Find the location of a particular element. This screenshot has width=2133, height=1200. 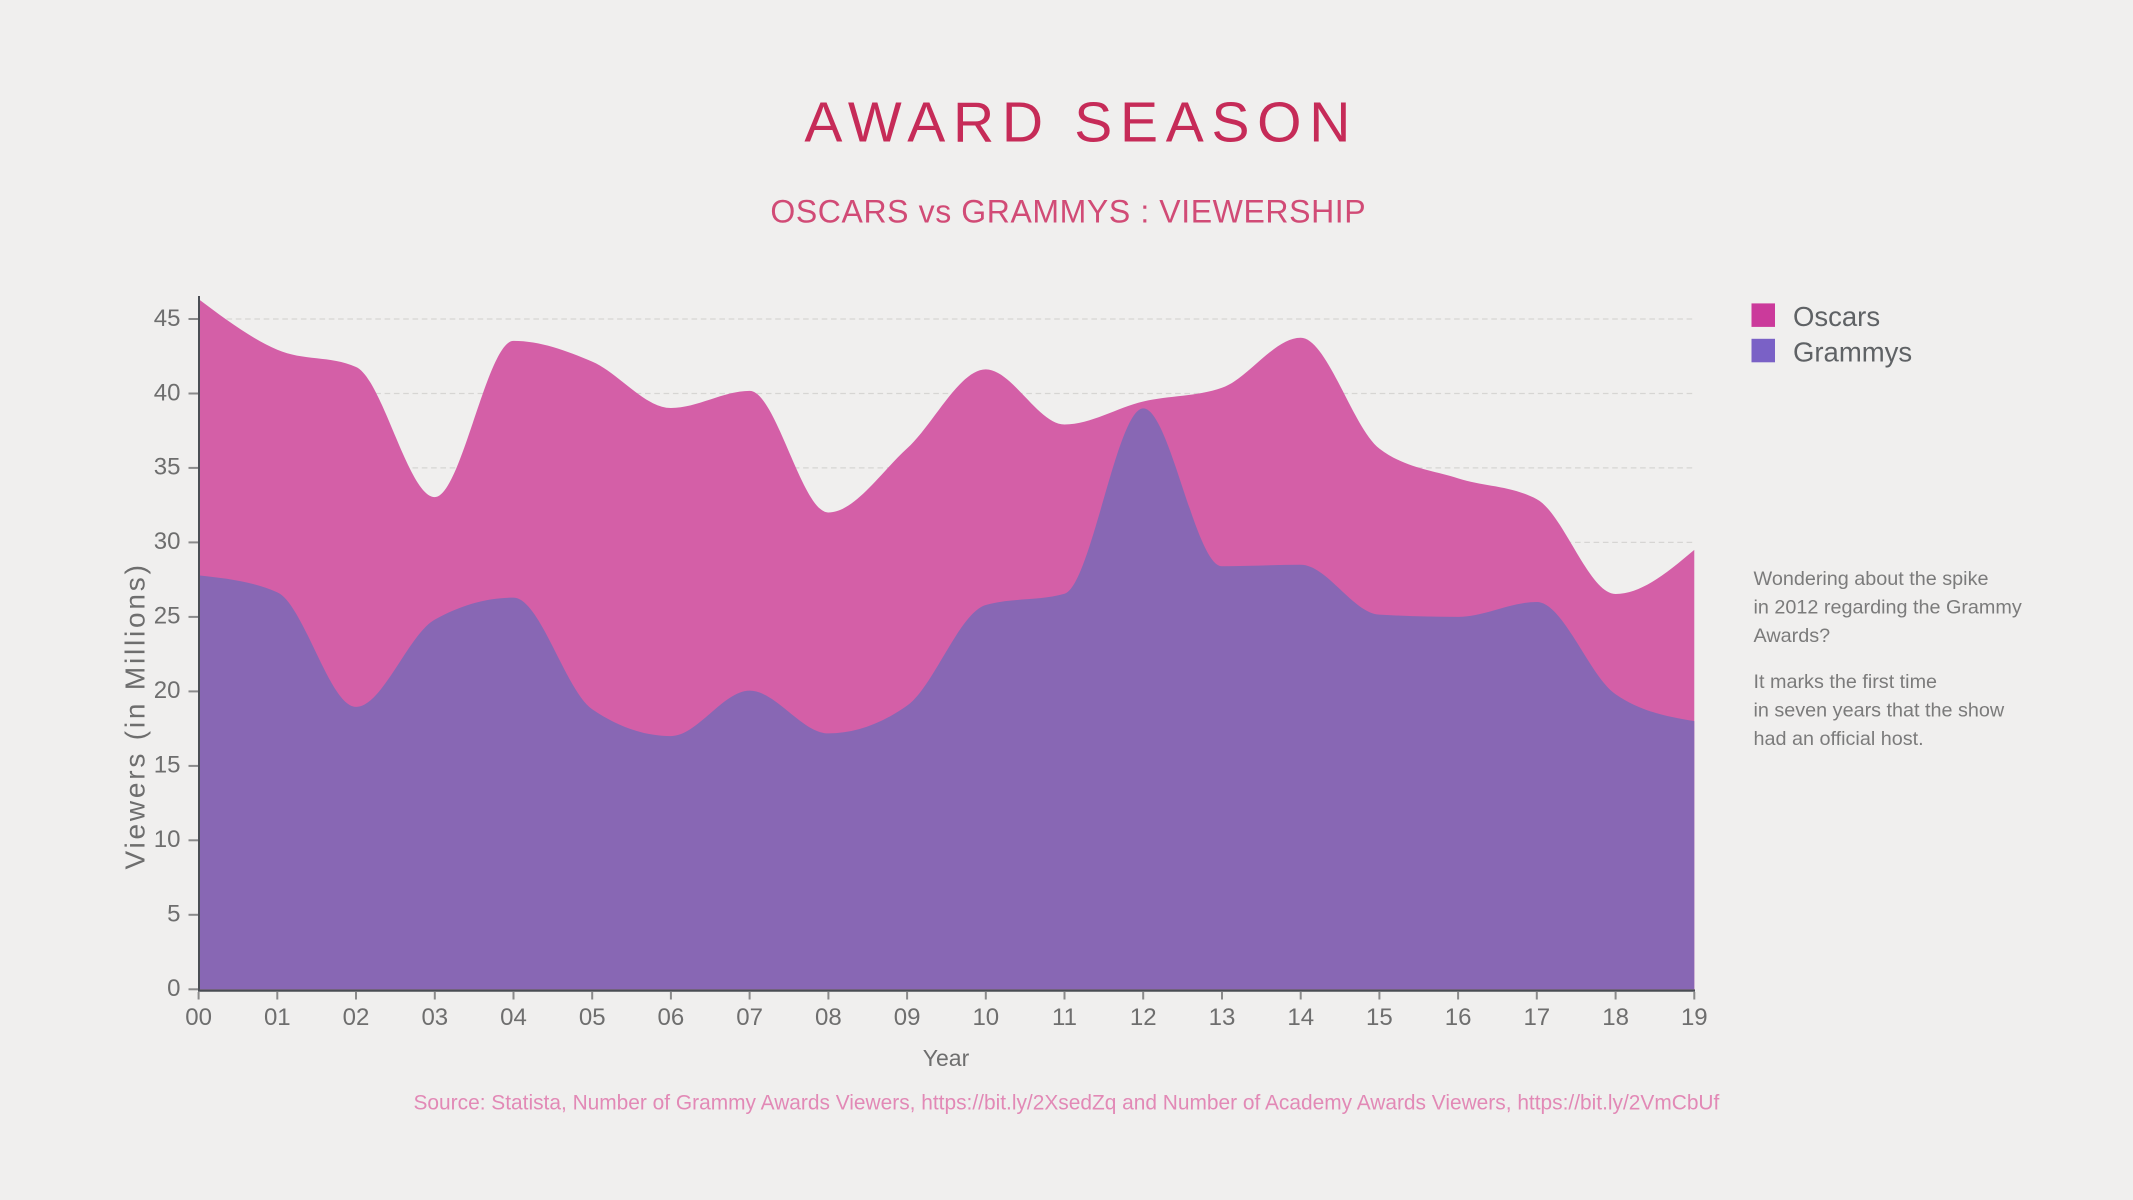

svg-text: 06 is located at coordinates (671, 1017).